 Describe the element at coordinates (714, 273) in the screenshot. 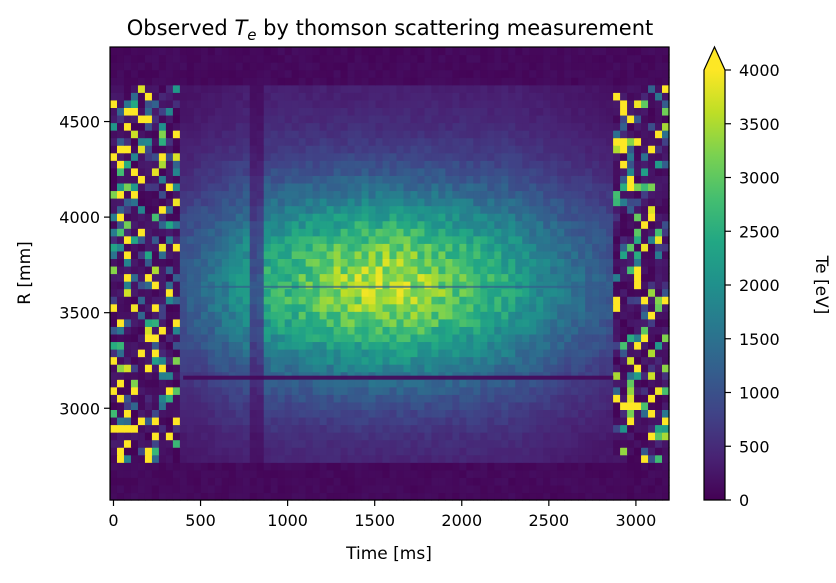

I see `colorbar-frame` at that location.